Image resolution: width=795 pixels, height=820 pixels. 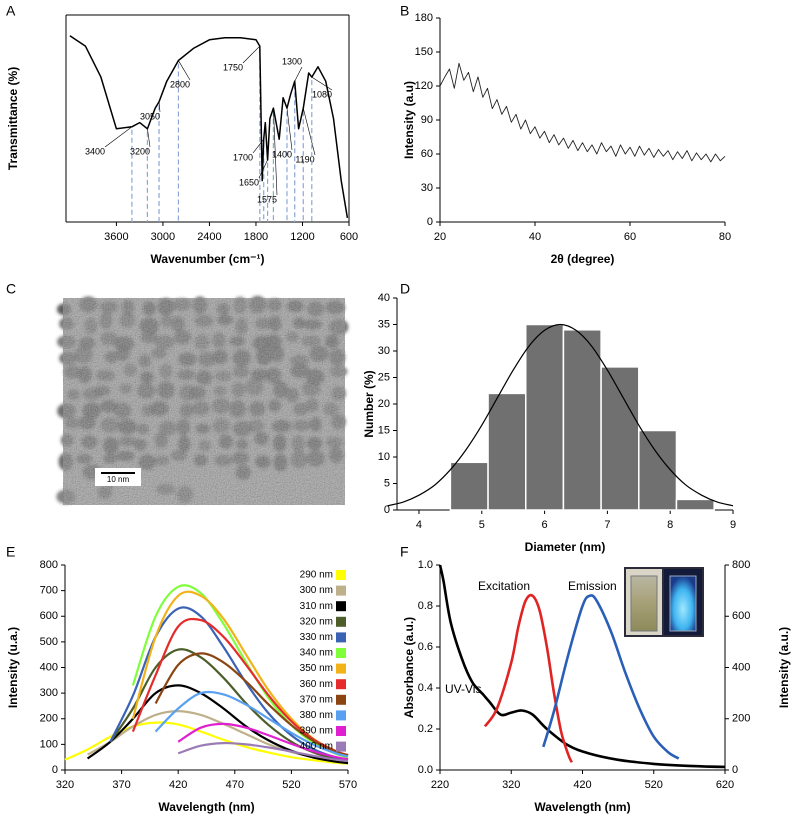 What do you see at coordinates (419, 525) in the screenshot?
I see `x-tick-label: 4` at bounding box center [419, 525].